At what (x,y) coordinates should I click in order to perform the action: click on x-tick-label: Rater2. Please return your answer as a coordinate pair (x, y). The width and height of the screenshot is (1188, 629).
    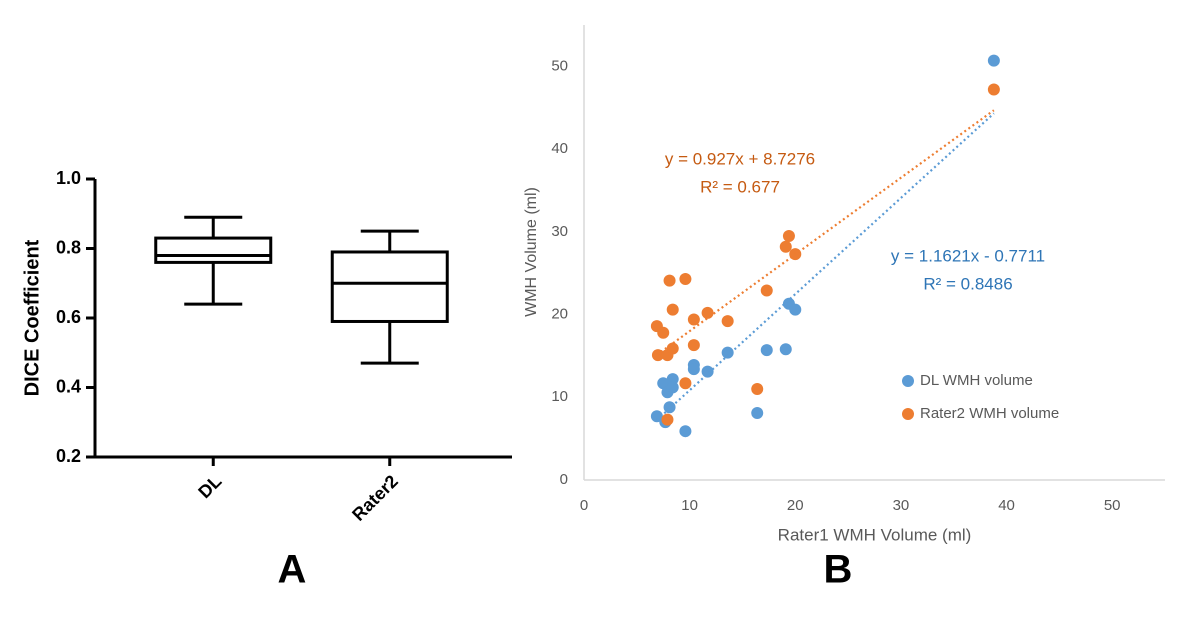
    Looking at the image, I should click on (375, 498).